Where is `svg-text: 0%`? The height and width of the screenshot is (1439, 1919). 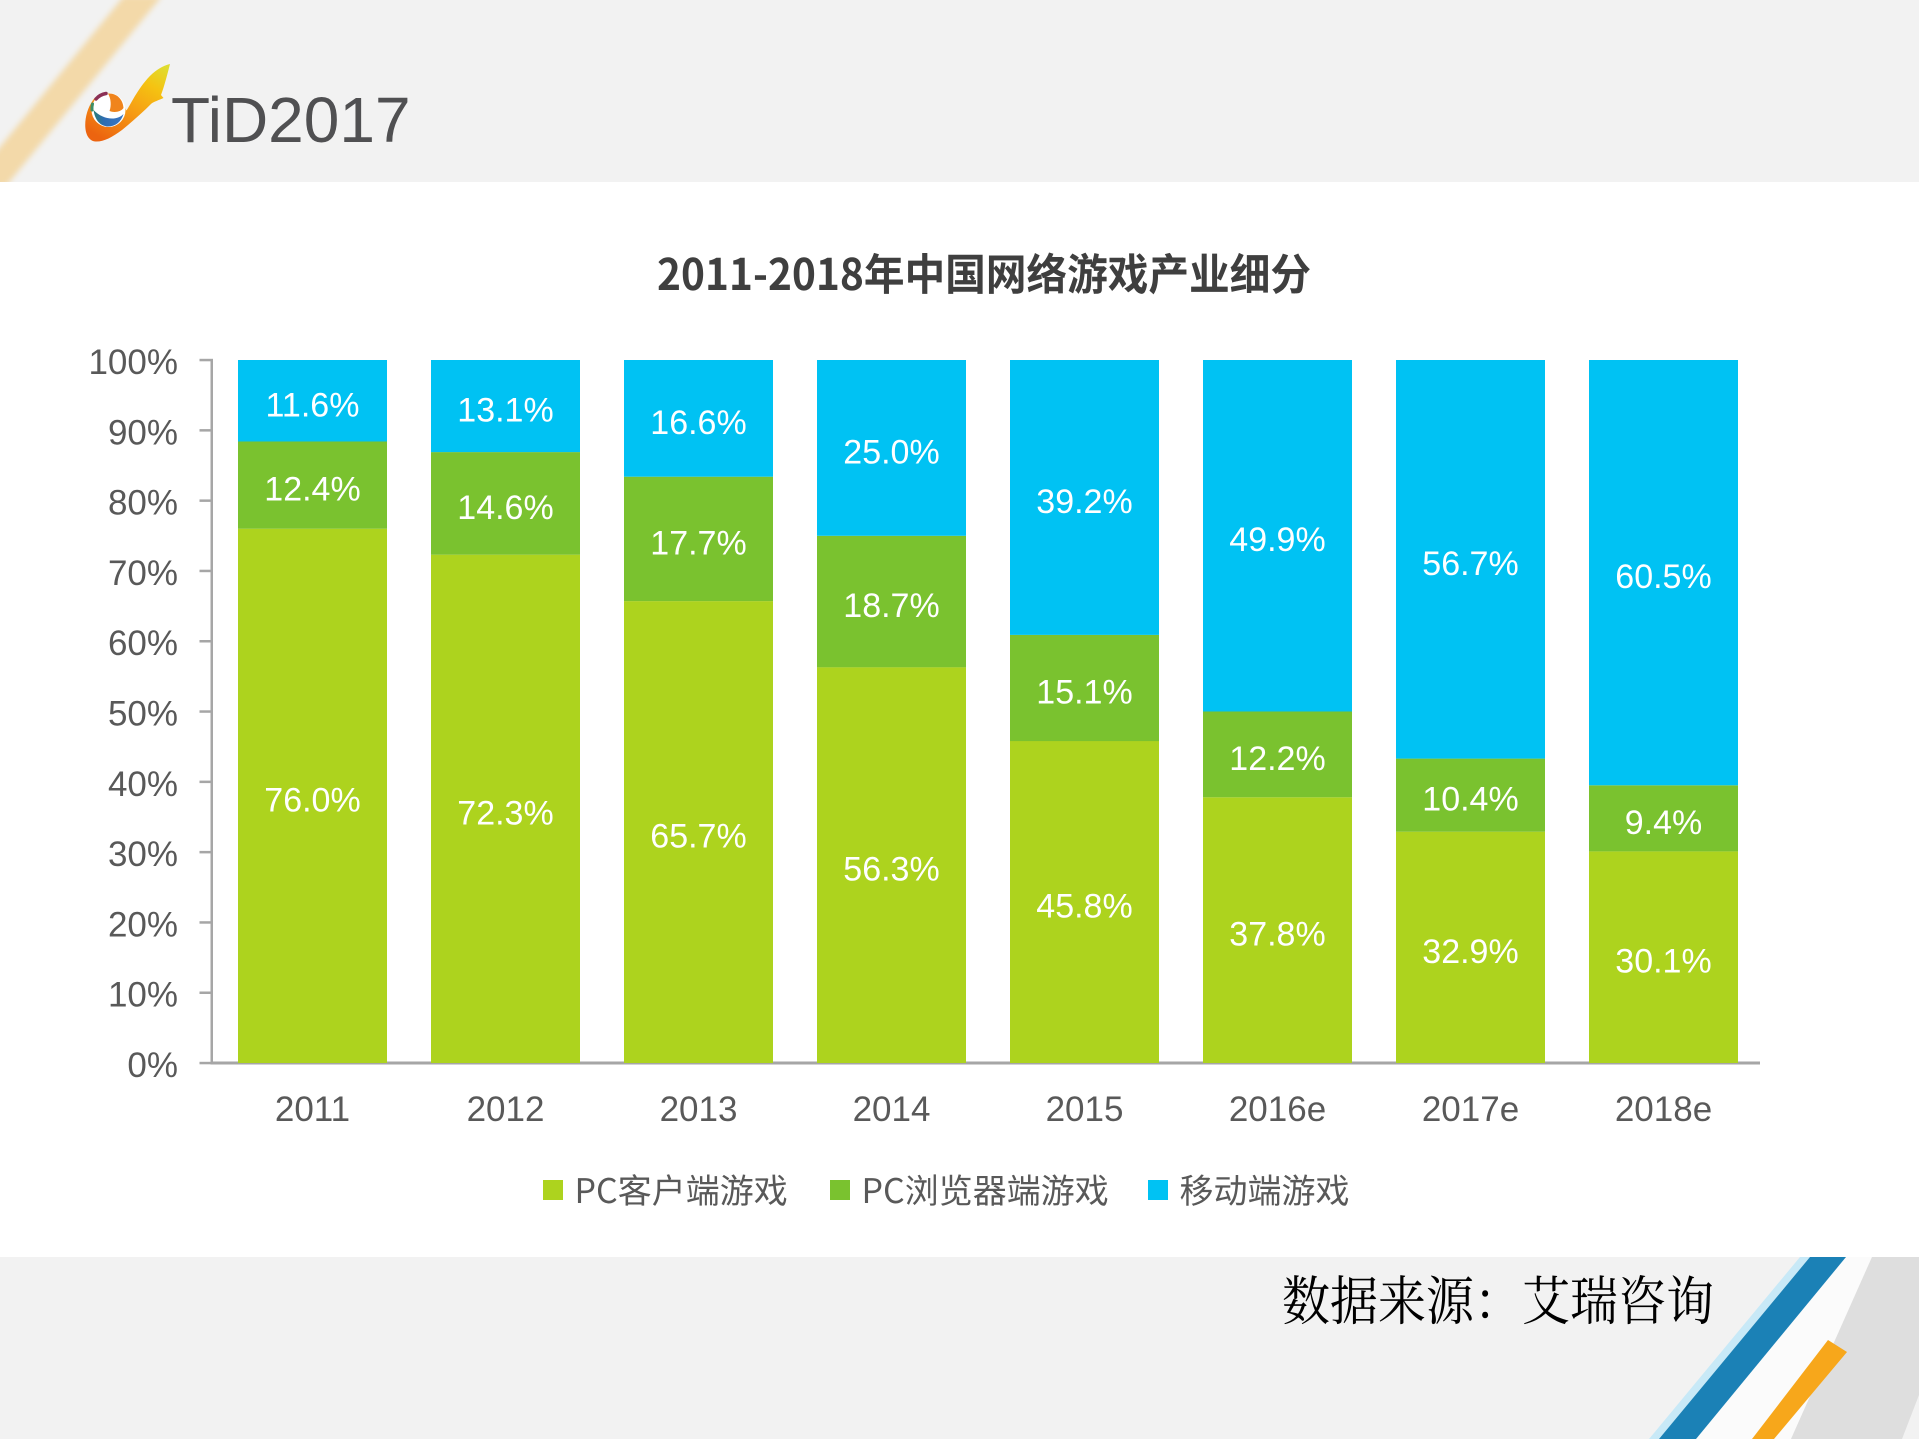 svg-text: 0% is located at coordinates (152, 1065).